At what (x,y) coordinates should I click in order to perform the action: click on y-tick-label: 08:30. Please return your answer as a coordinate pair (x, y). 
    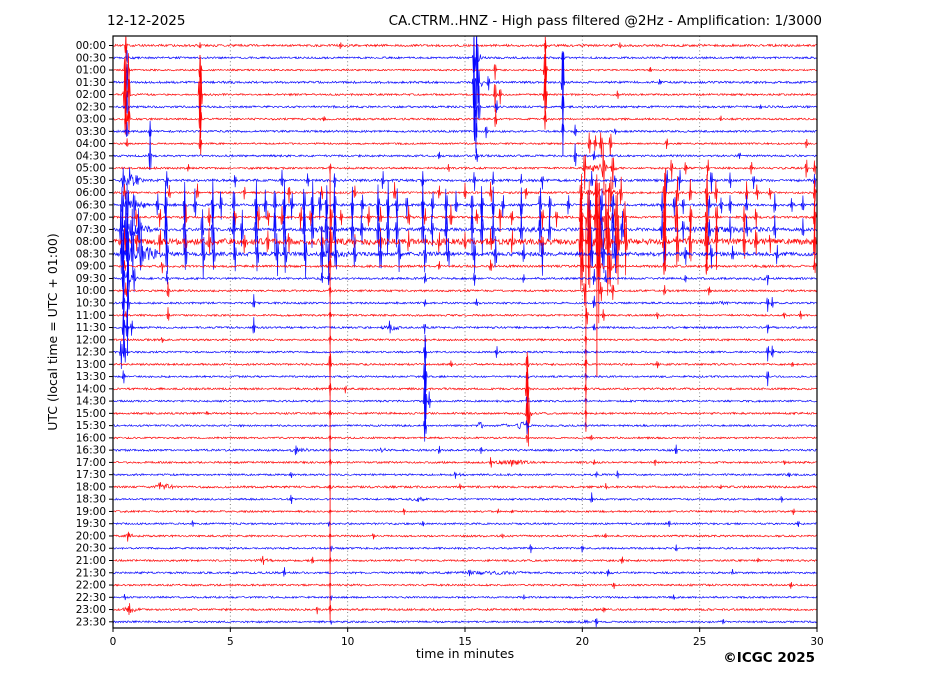
    Looking at the image, I should click on (91, 254).